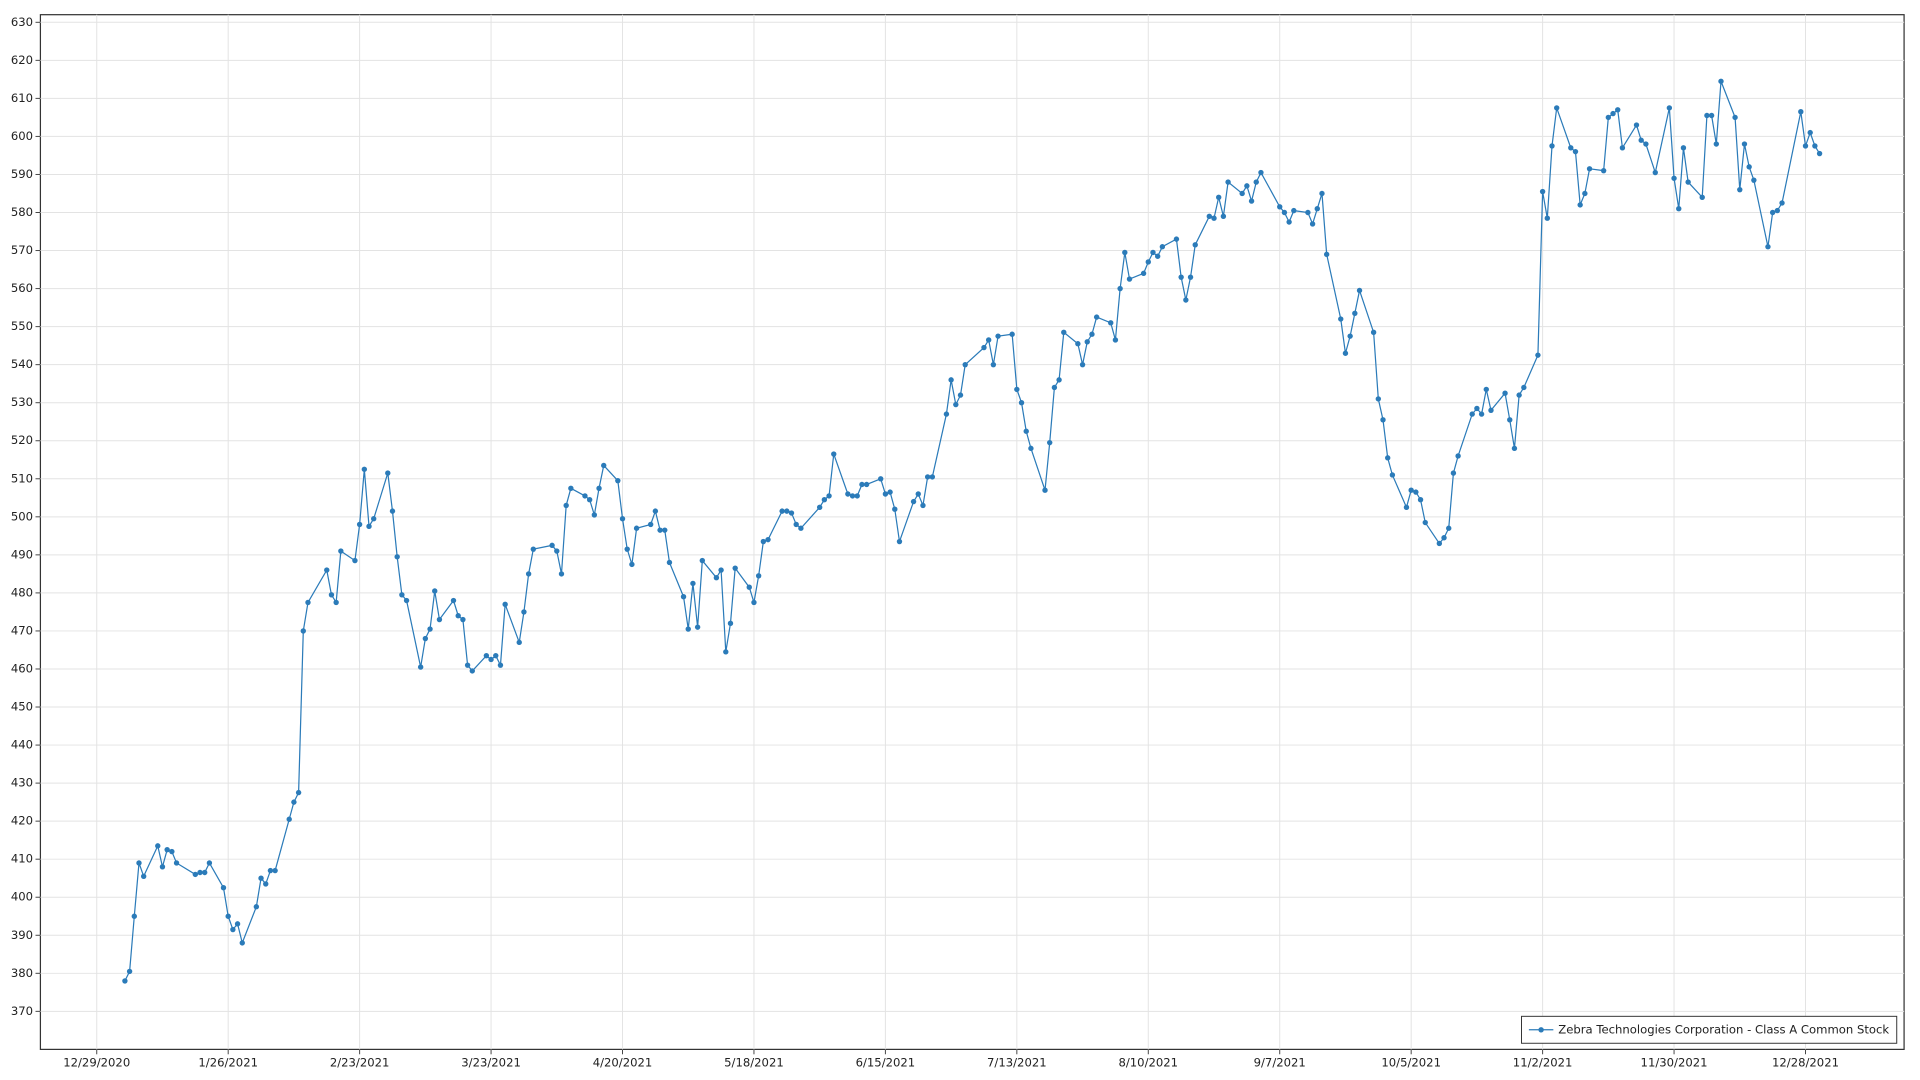 This screenshot has width=1920, height=1080. What do you see at coordinates (22, 22) in the screenshot?
I see `y-tick-label: 630` at bounding box center [22, 22].